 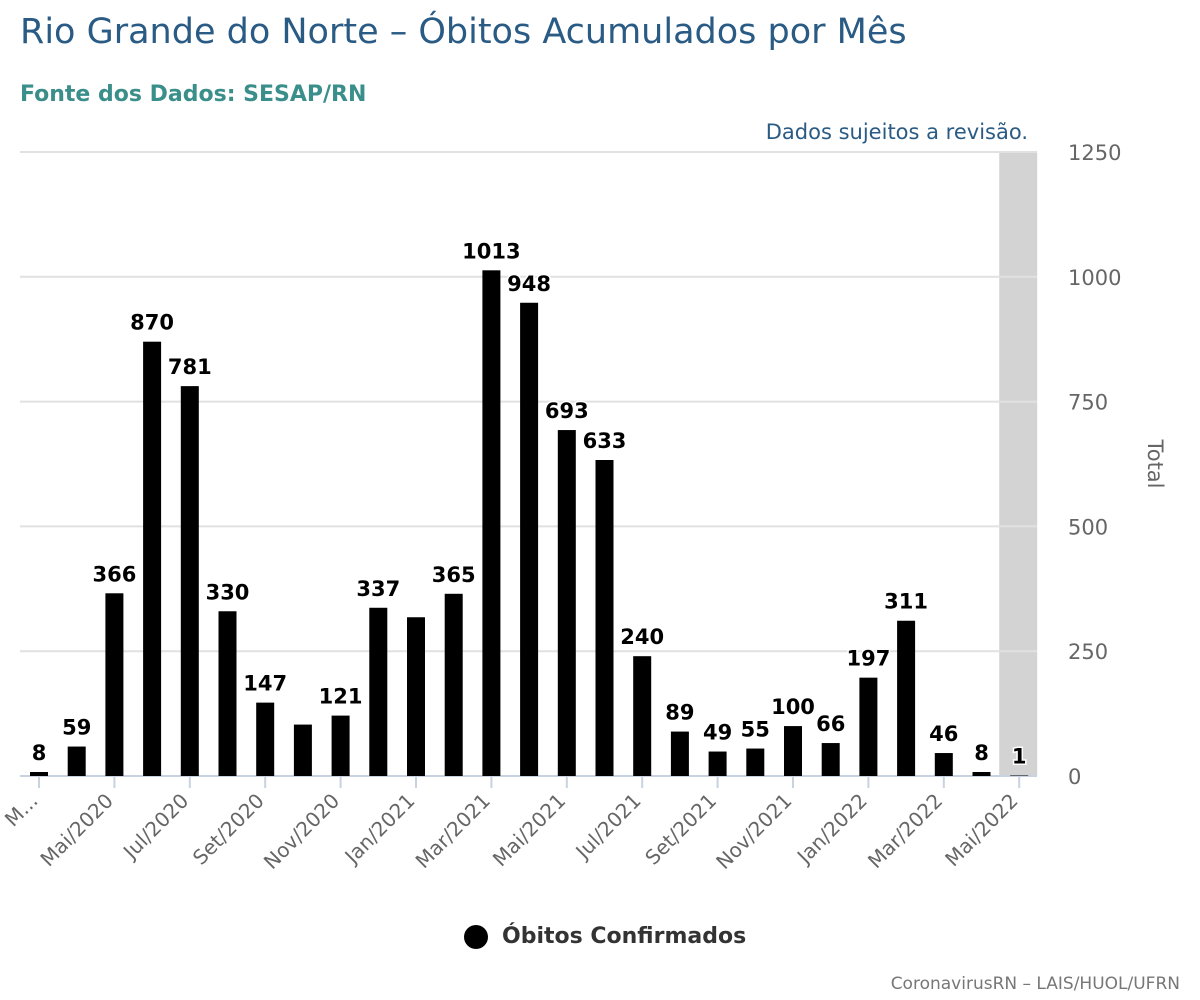 What do you see at coordinates (1088, 403) in the screenshot?
I see `y-tick-label: 750` at bounding box center [1088, 403].